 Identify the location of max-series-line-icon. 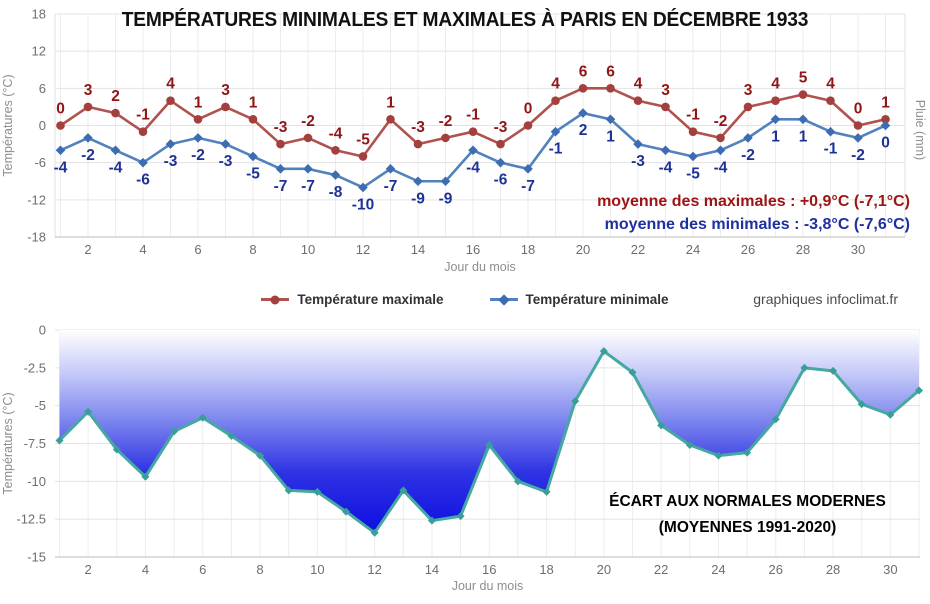
(275, 299).